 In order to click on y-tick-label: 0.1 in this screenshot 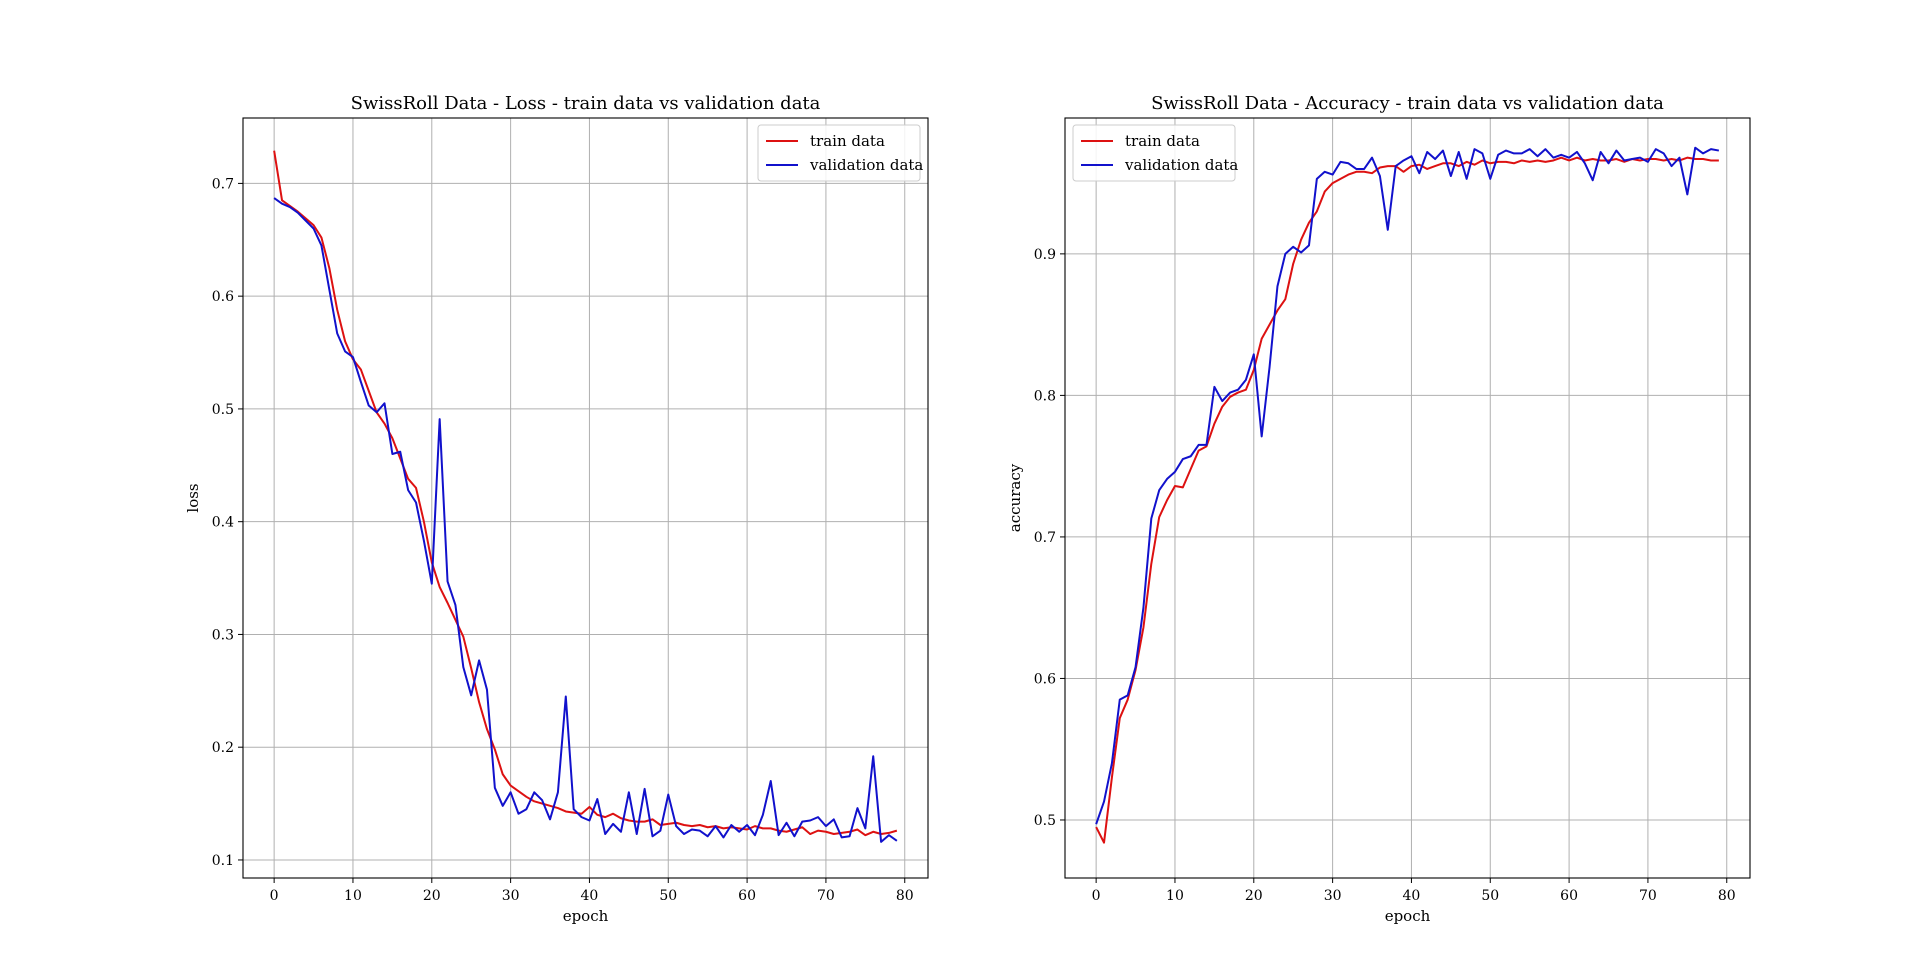, I will do `click(223, 861)`.